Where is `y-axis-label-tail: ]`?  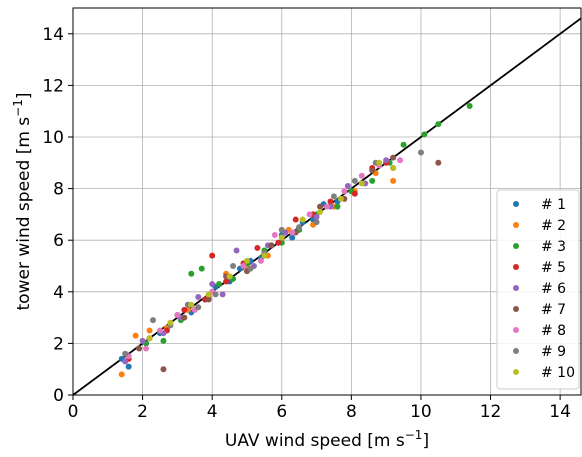
y-axis-label-tail: ] is located at coordinates (24, 96).